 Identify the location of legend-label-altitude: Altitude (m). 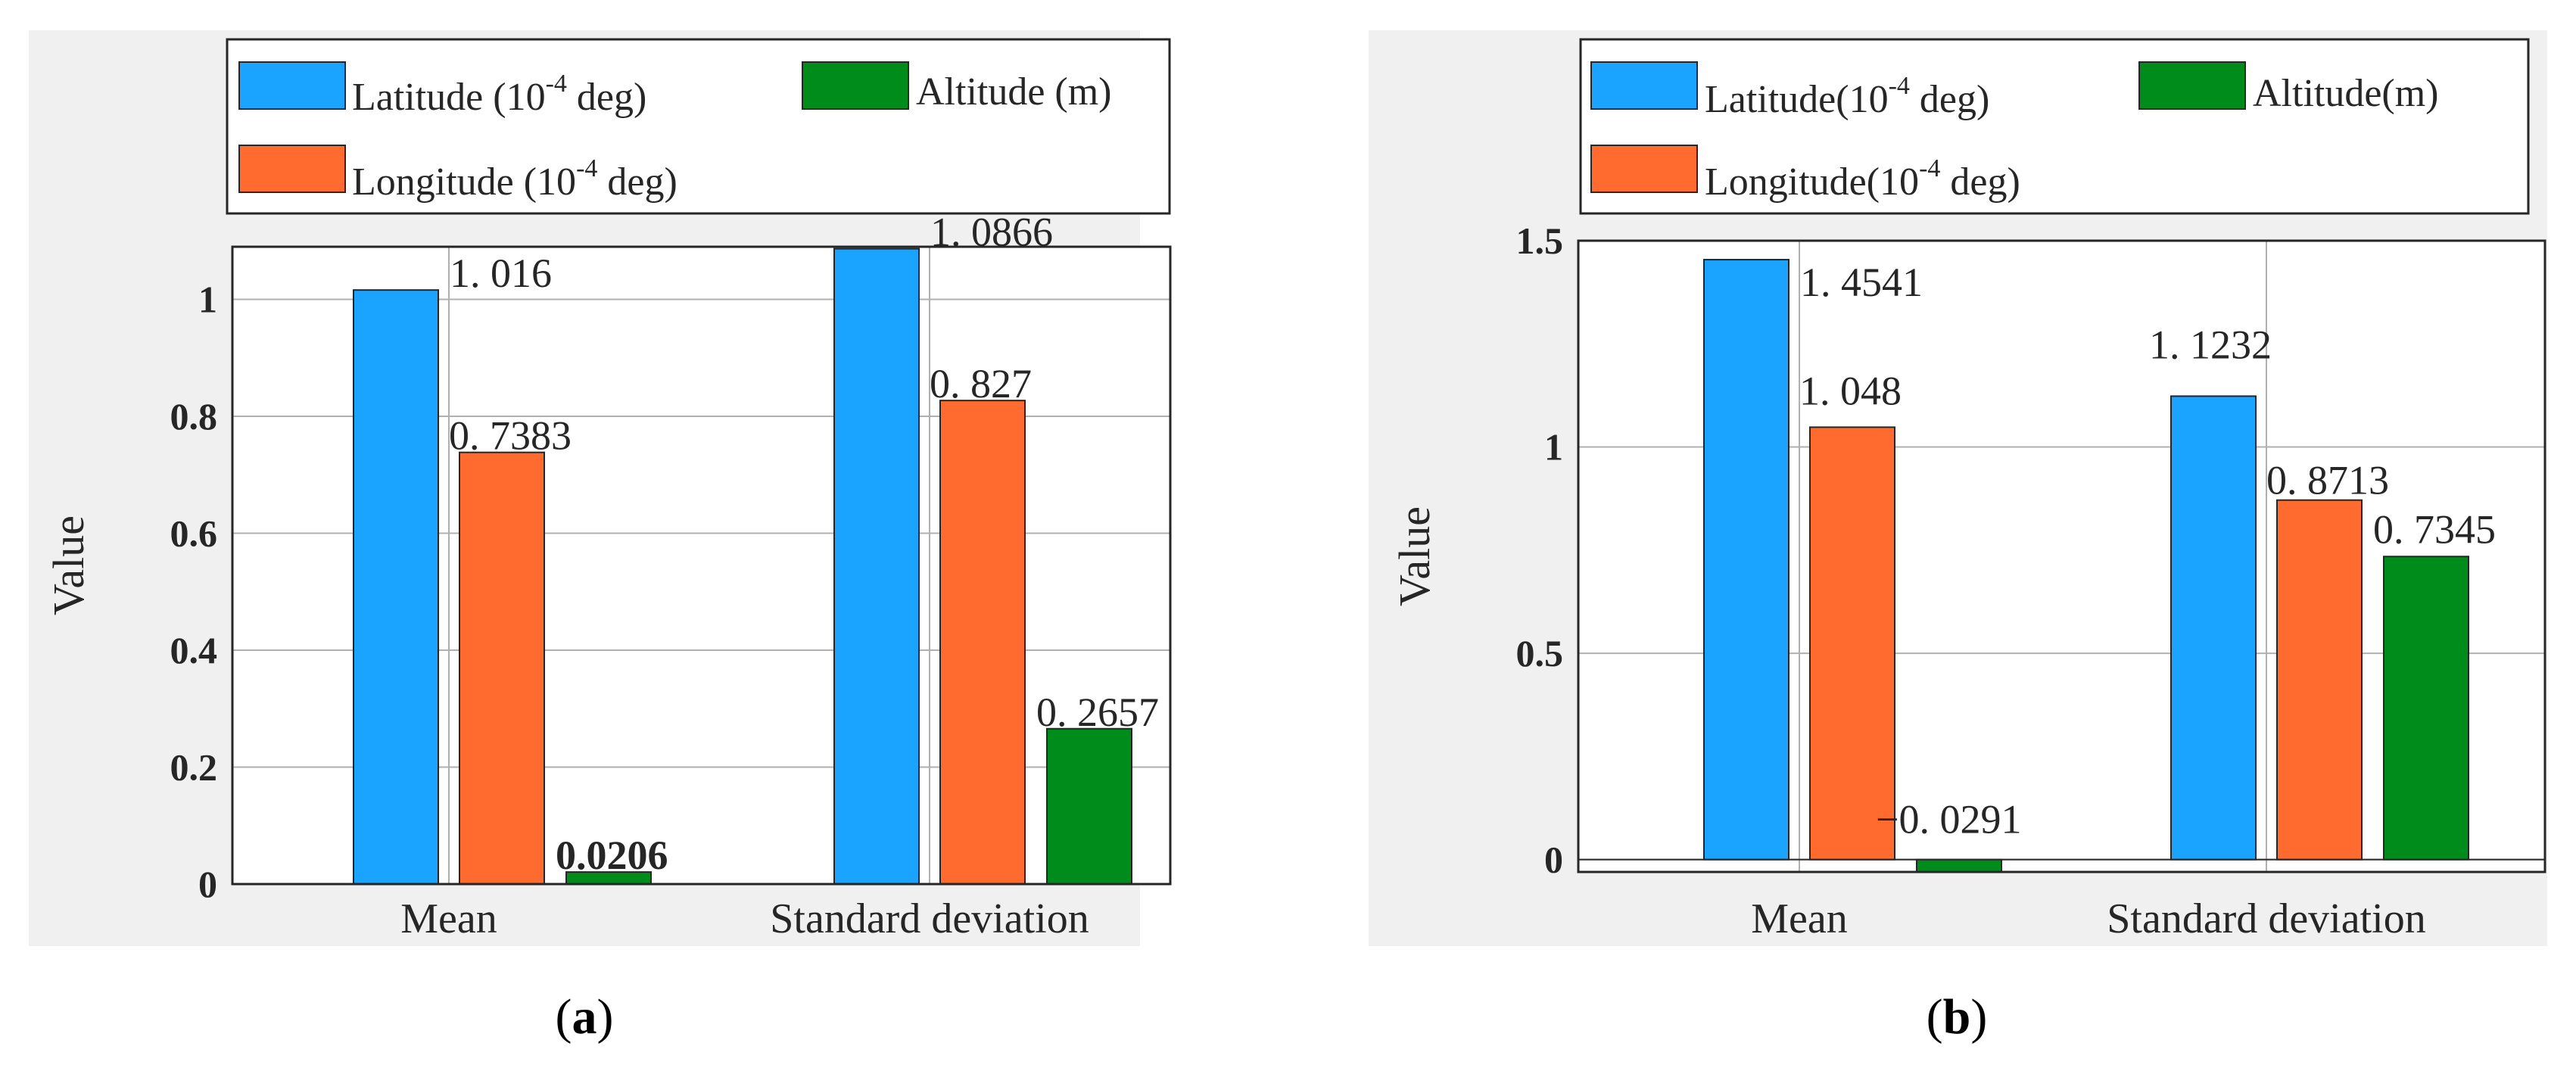
(1014, 92).